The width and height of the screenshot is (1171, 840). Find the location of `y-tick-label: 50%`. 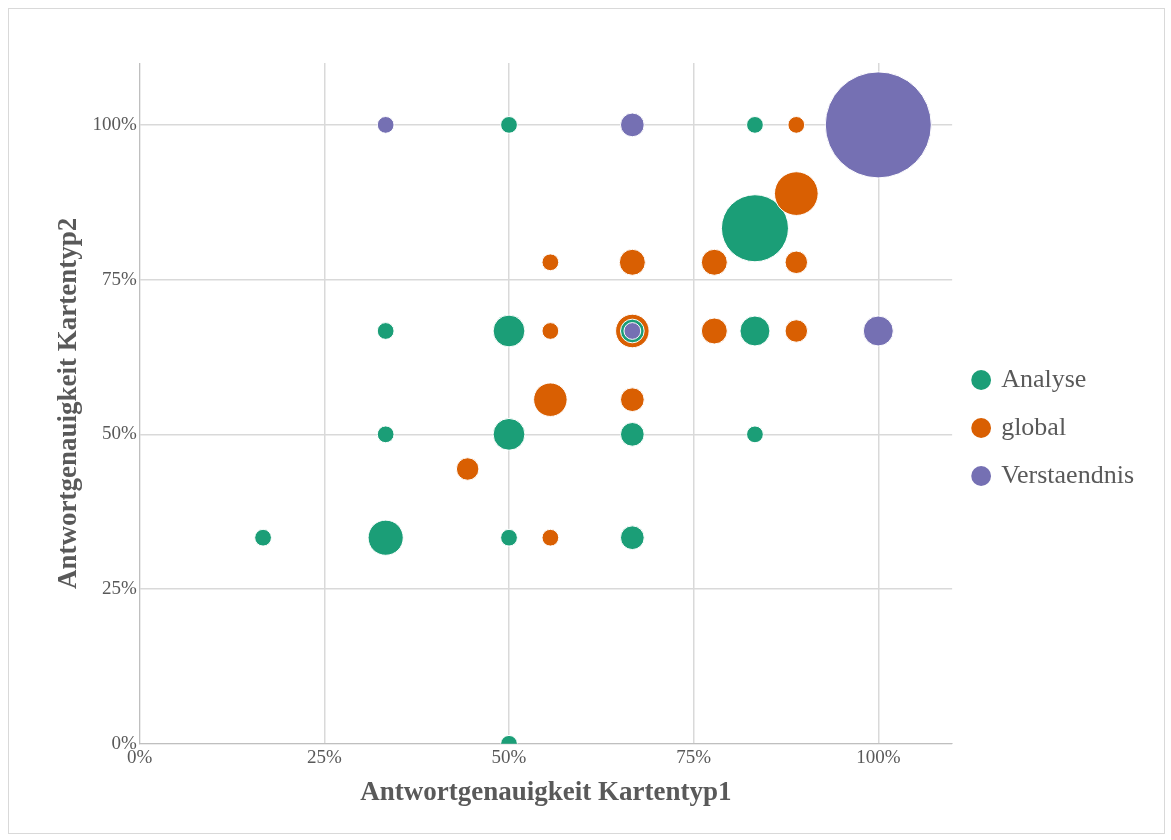

y-tick-label: 50% is located at coordinates (119, 433).